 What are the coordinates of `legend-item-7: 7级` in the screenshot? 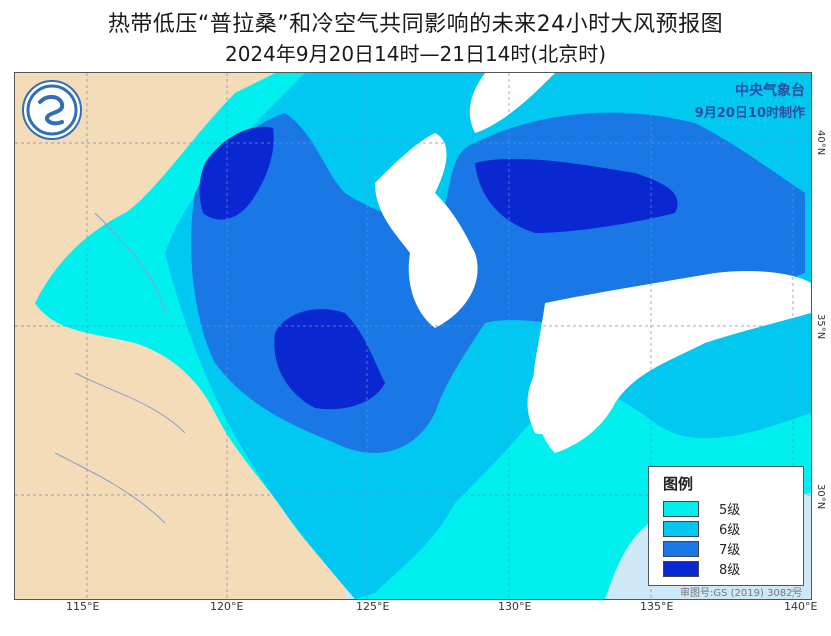 It's located at (728, 548).